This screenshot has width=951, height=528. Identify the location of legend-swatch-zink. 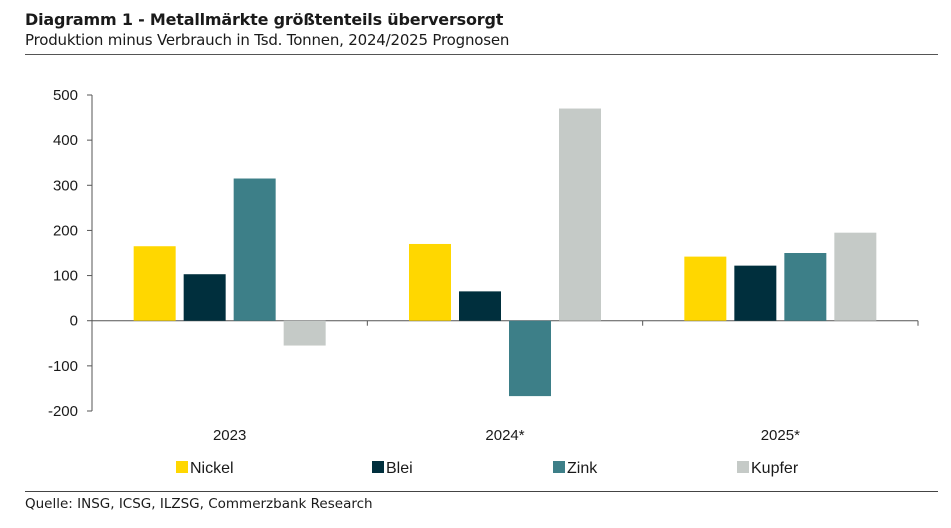
(559, 467).